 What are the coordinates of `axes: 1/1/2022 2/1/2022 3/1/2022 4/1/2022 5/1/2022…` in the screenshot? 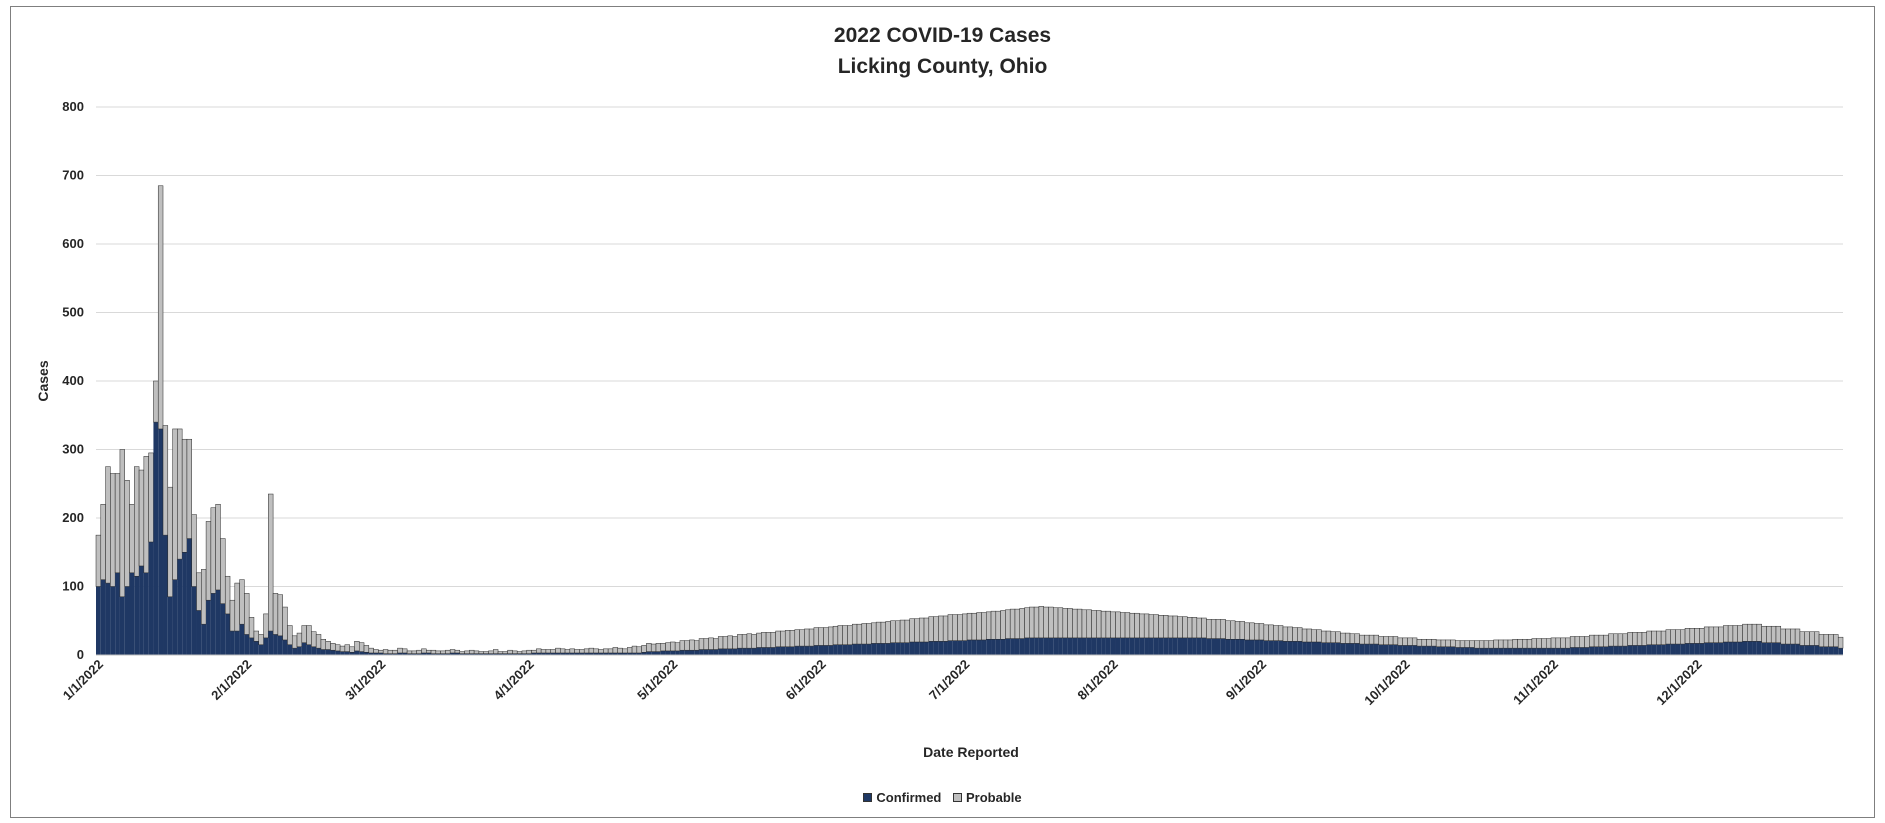 It's located at (951, 681).